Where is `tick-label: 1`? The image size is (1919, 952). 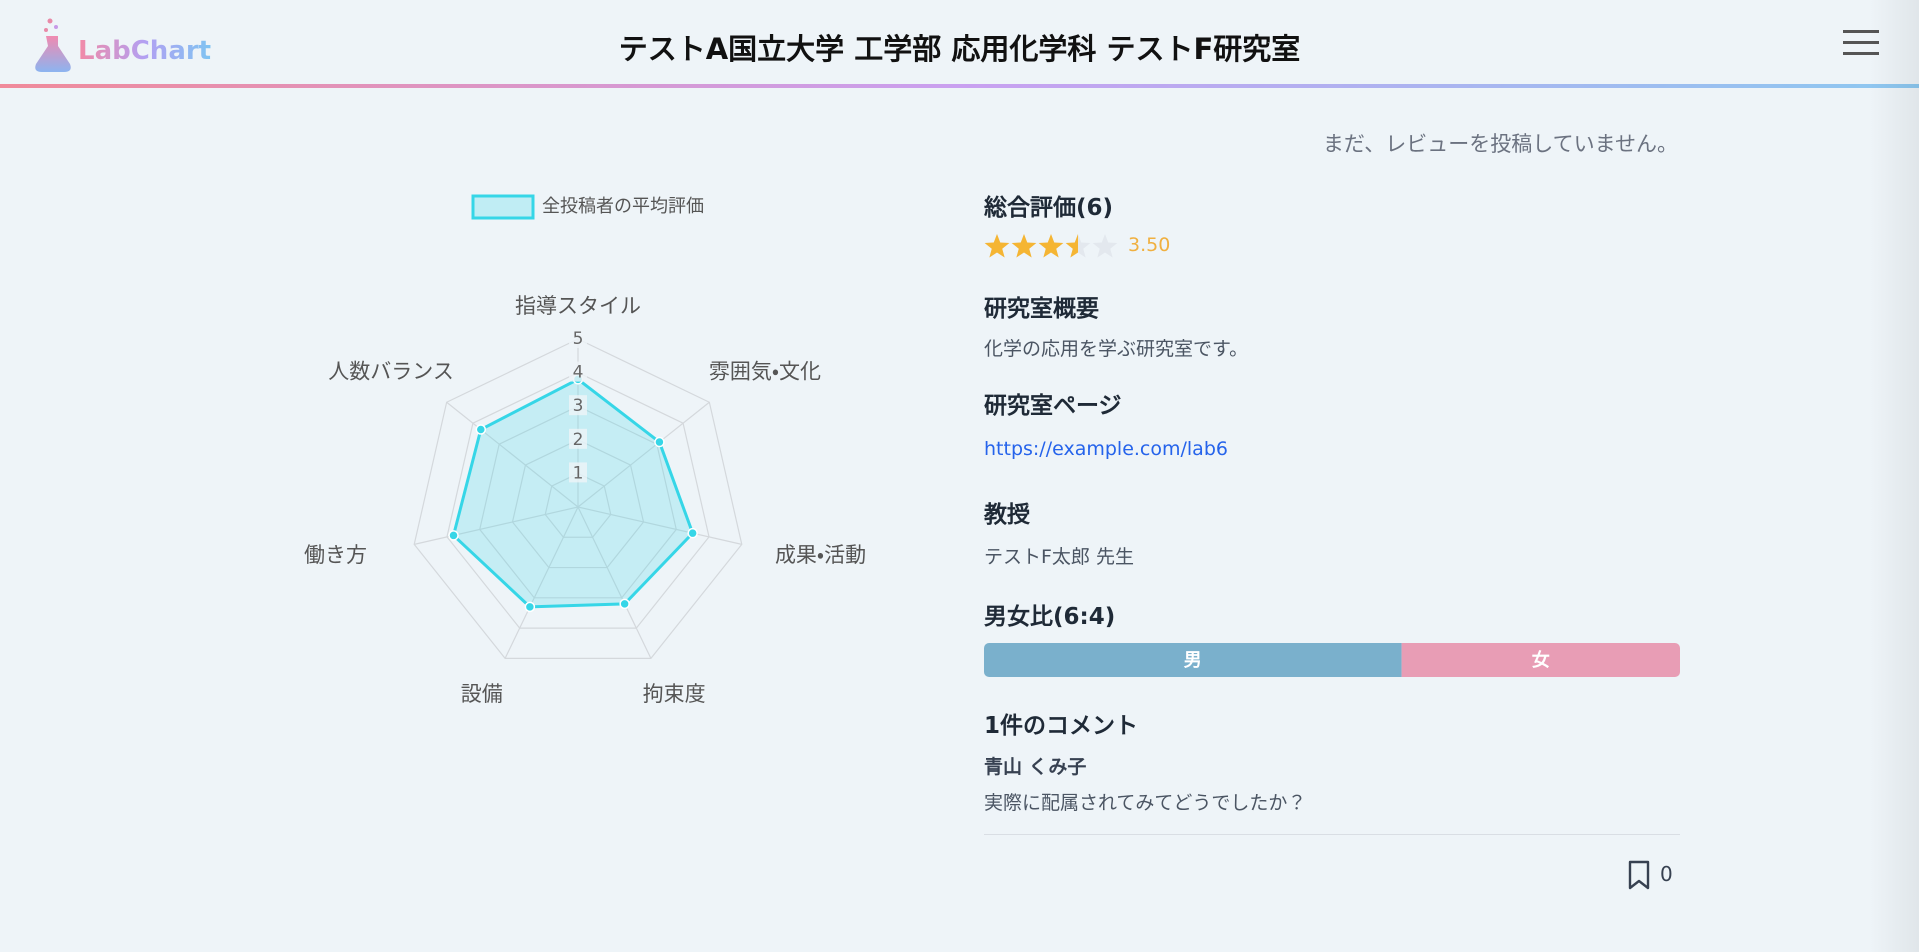 tick-label: 1 is located at coordinates (578, 473).